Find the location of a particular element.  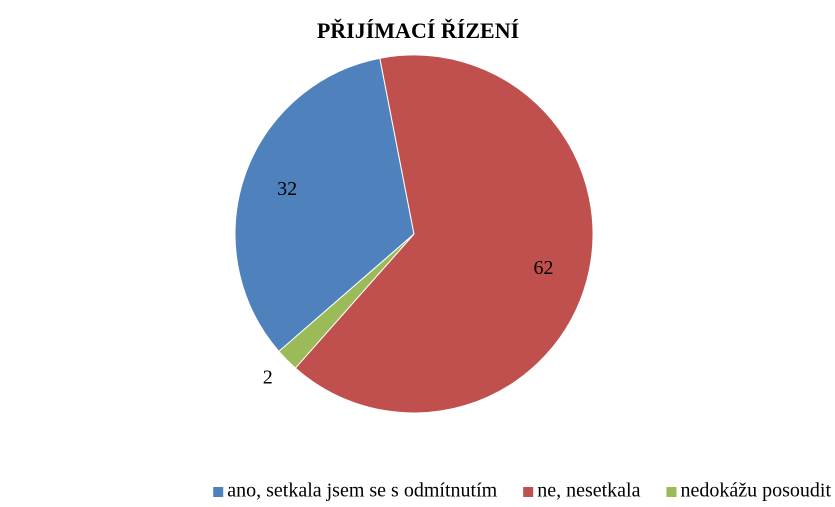

data-label: 32 is located at coordinates (287, 189).